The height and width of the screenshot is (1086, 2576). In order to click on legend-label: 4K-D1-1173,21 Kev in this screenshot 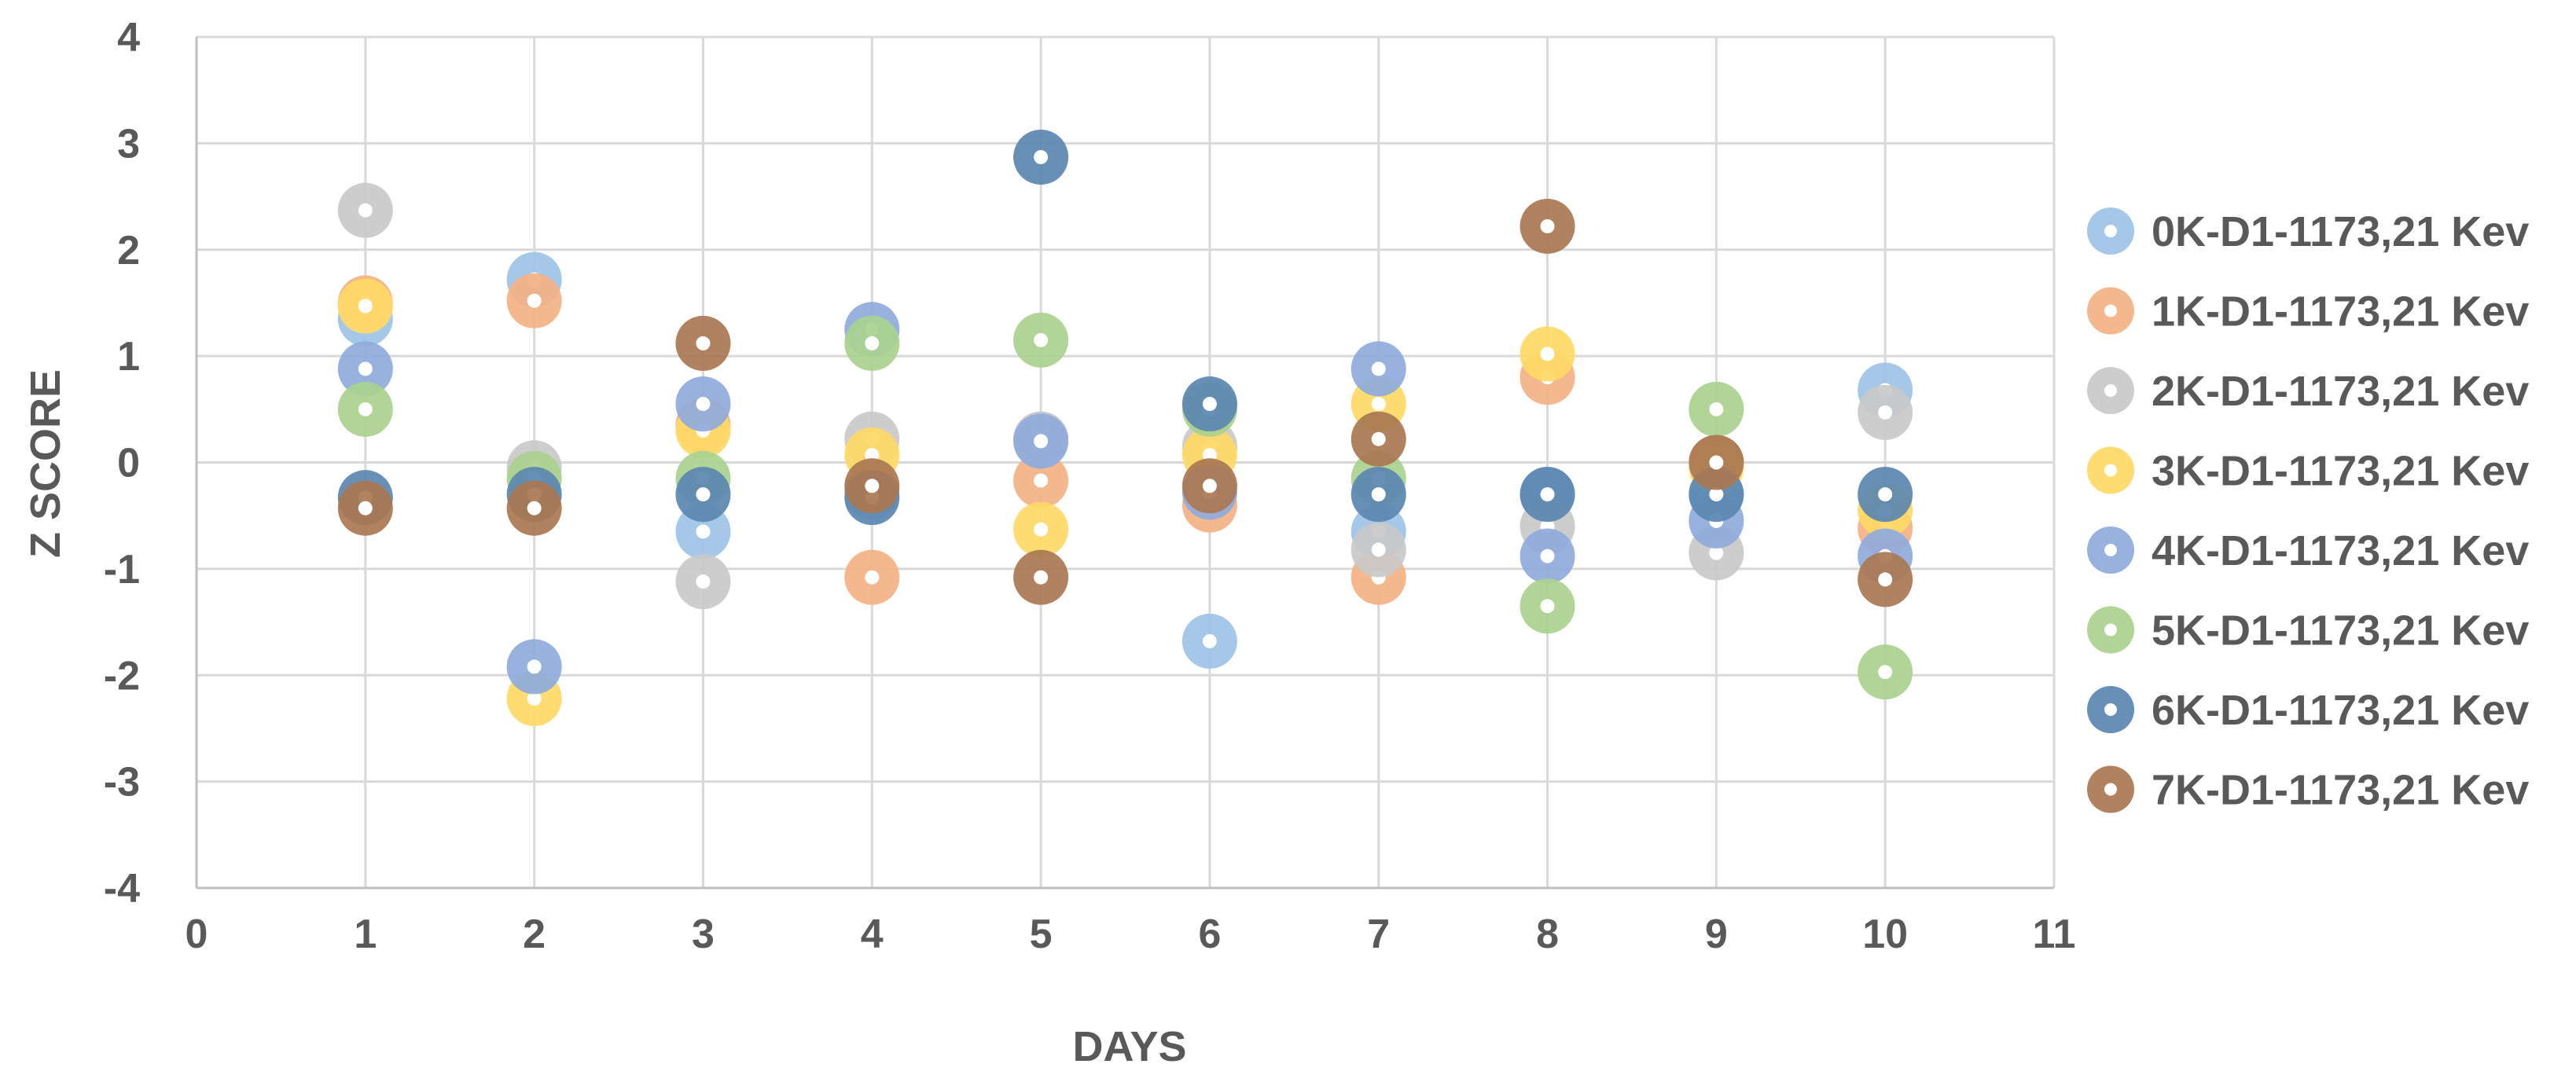, I will do `click(2340, 550)`.